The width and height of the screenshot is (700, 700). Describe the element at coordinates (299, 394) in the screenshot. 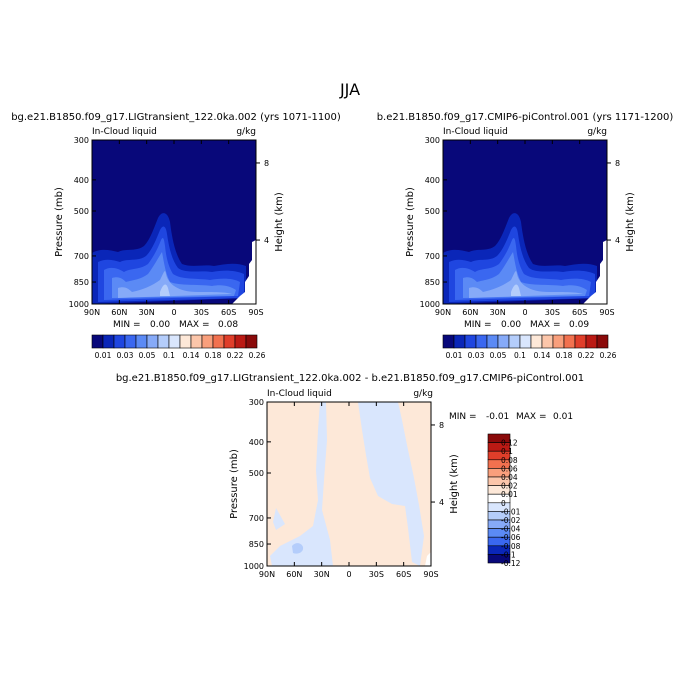

I see `panel-3-subtitle-left: In-Cloud liquid` at that location.